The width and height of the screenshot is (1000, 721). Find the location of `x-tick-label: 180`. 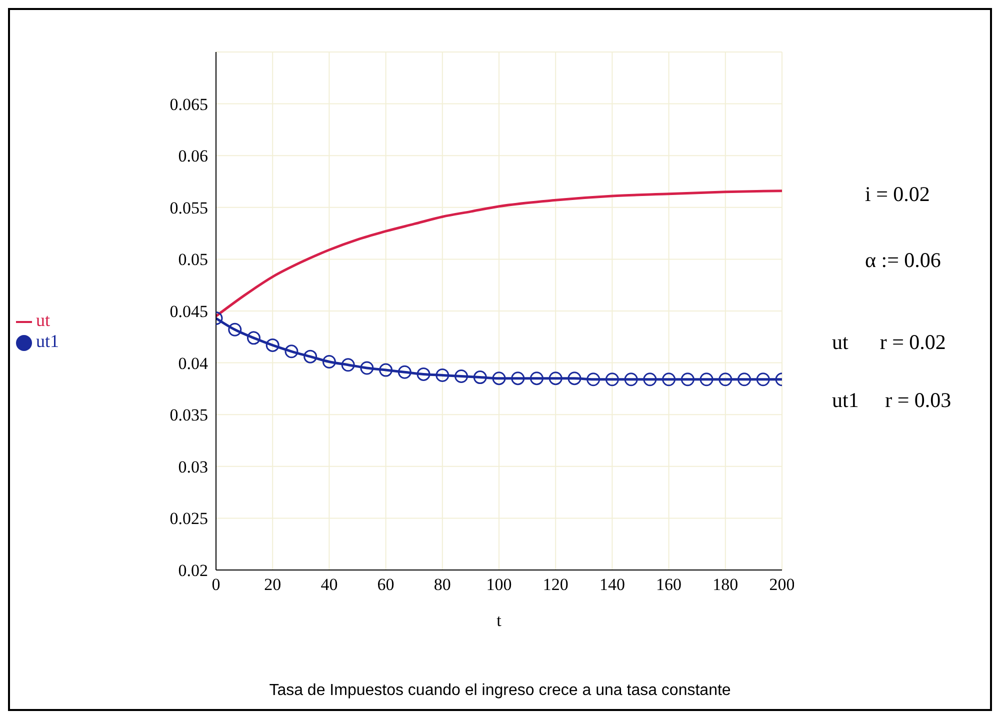

x-tick-label: 180 is located at coordinates (725, 584).